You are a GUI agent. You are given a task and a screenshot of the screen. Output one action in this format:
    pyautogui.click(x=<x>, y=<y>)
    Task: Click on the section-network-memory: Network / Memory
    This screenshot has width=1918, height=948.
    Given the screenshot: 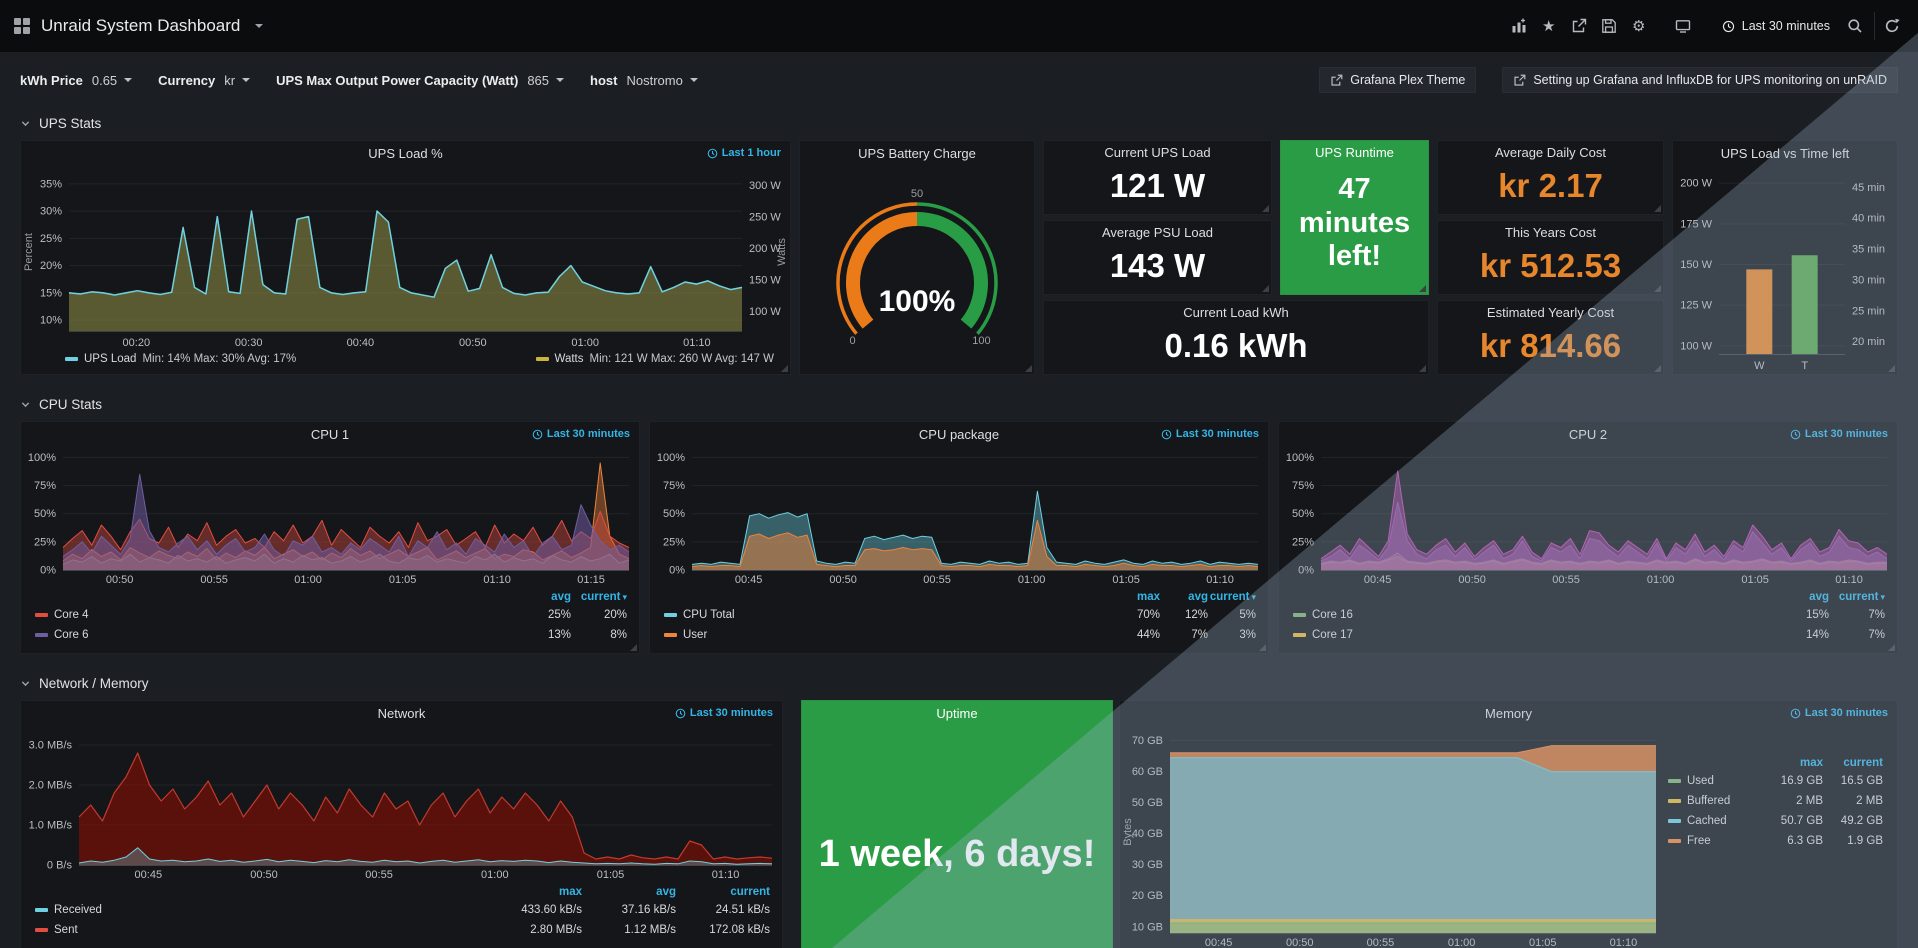 What is the action you would take?
    pyautogui.click(x=959, y=683)
    